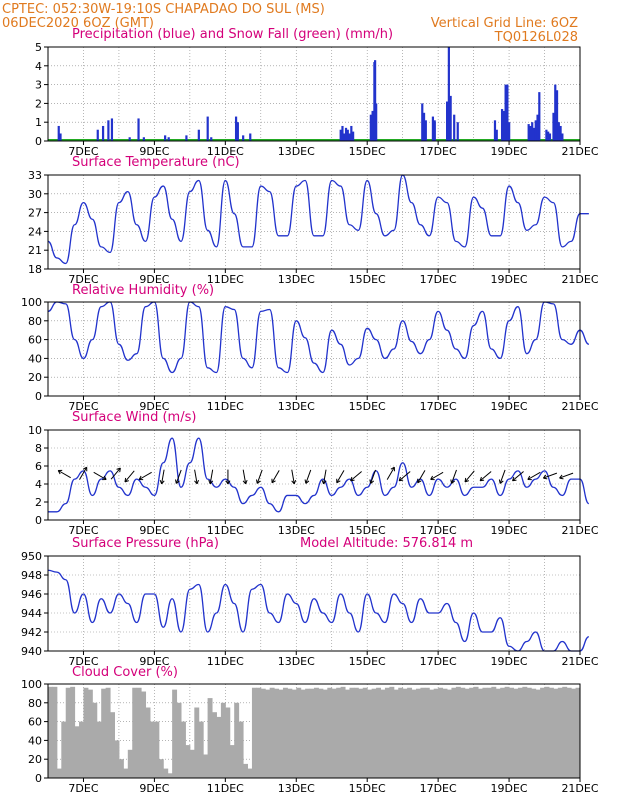 The height and width of the screenshot is (800, 618). Describe the element at coordinates (367, 279) in the screenshot. I see `x-tick-label: 15DEC` at that location.